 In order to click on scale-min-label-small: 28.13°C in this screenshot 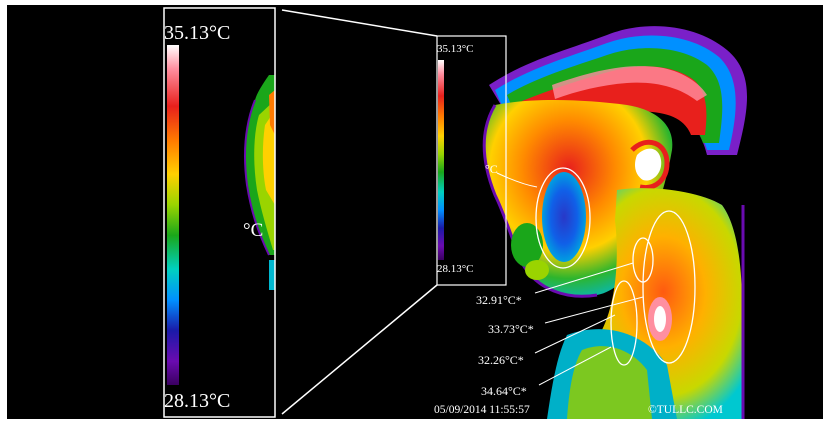, I will do `click(455, 269)`.